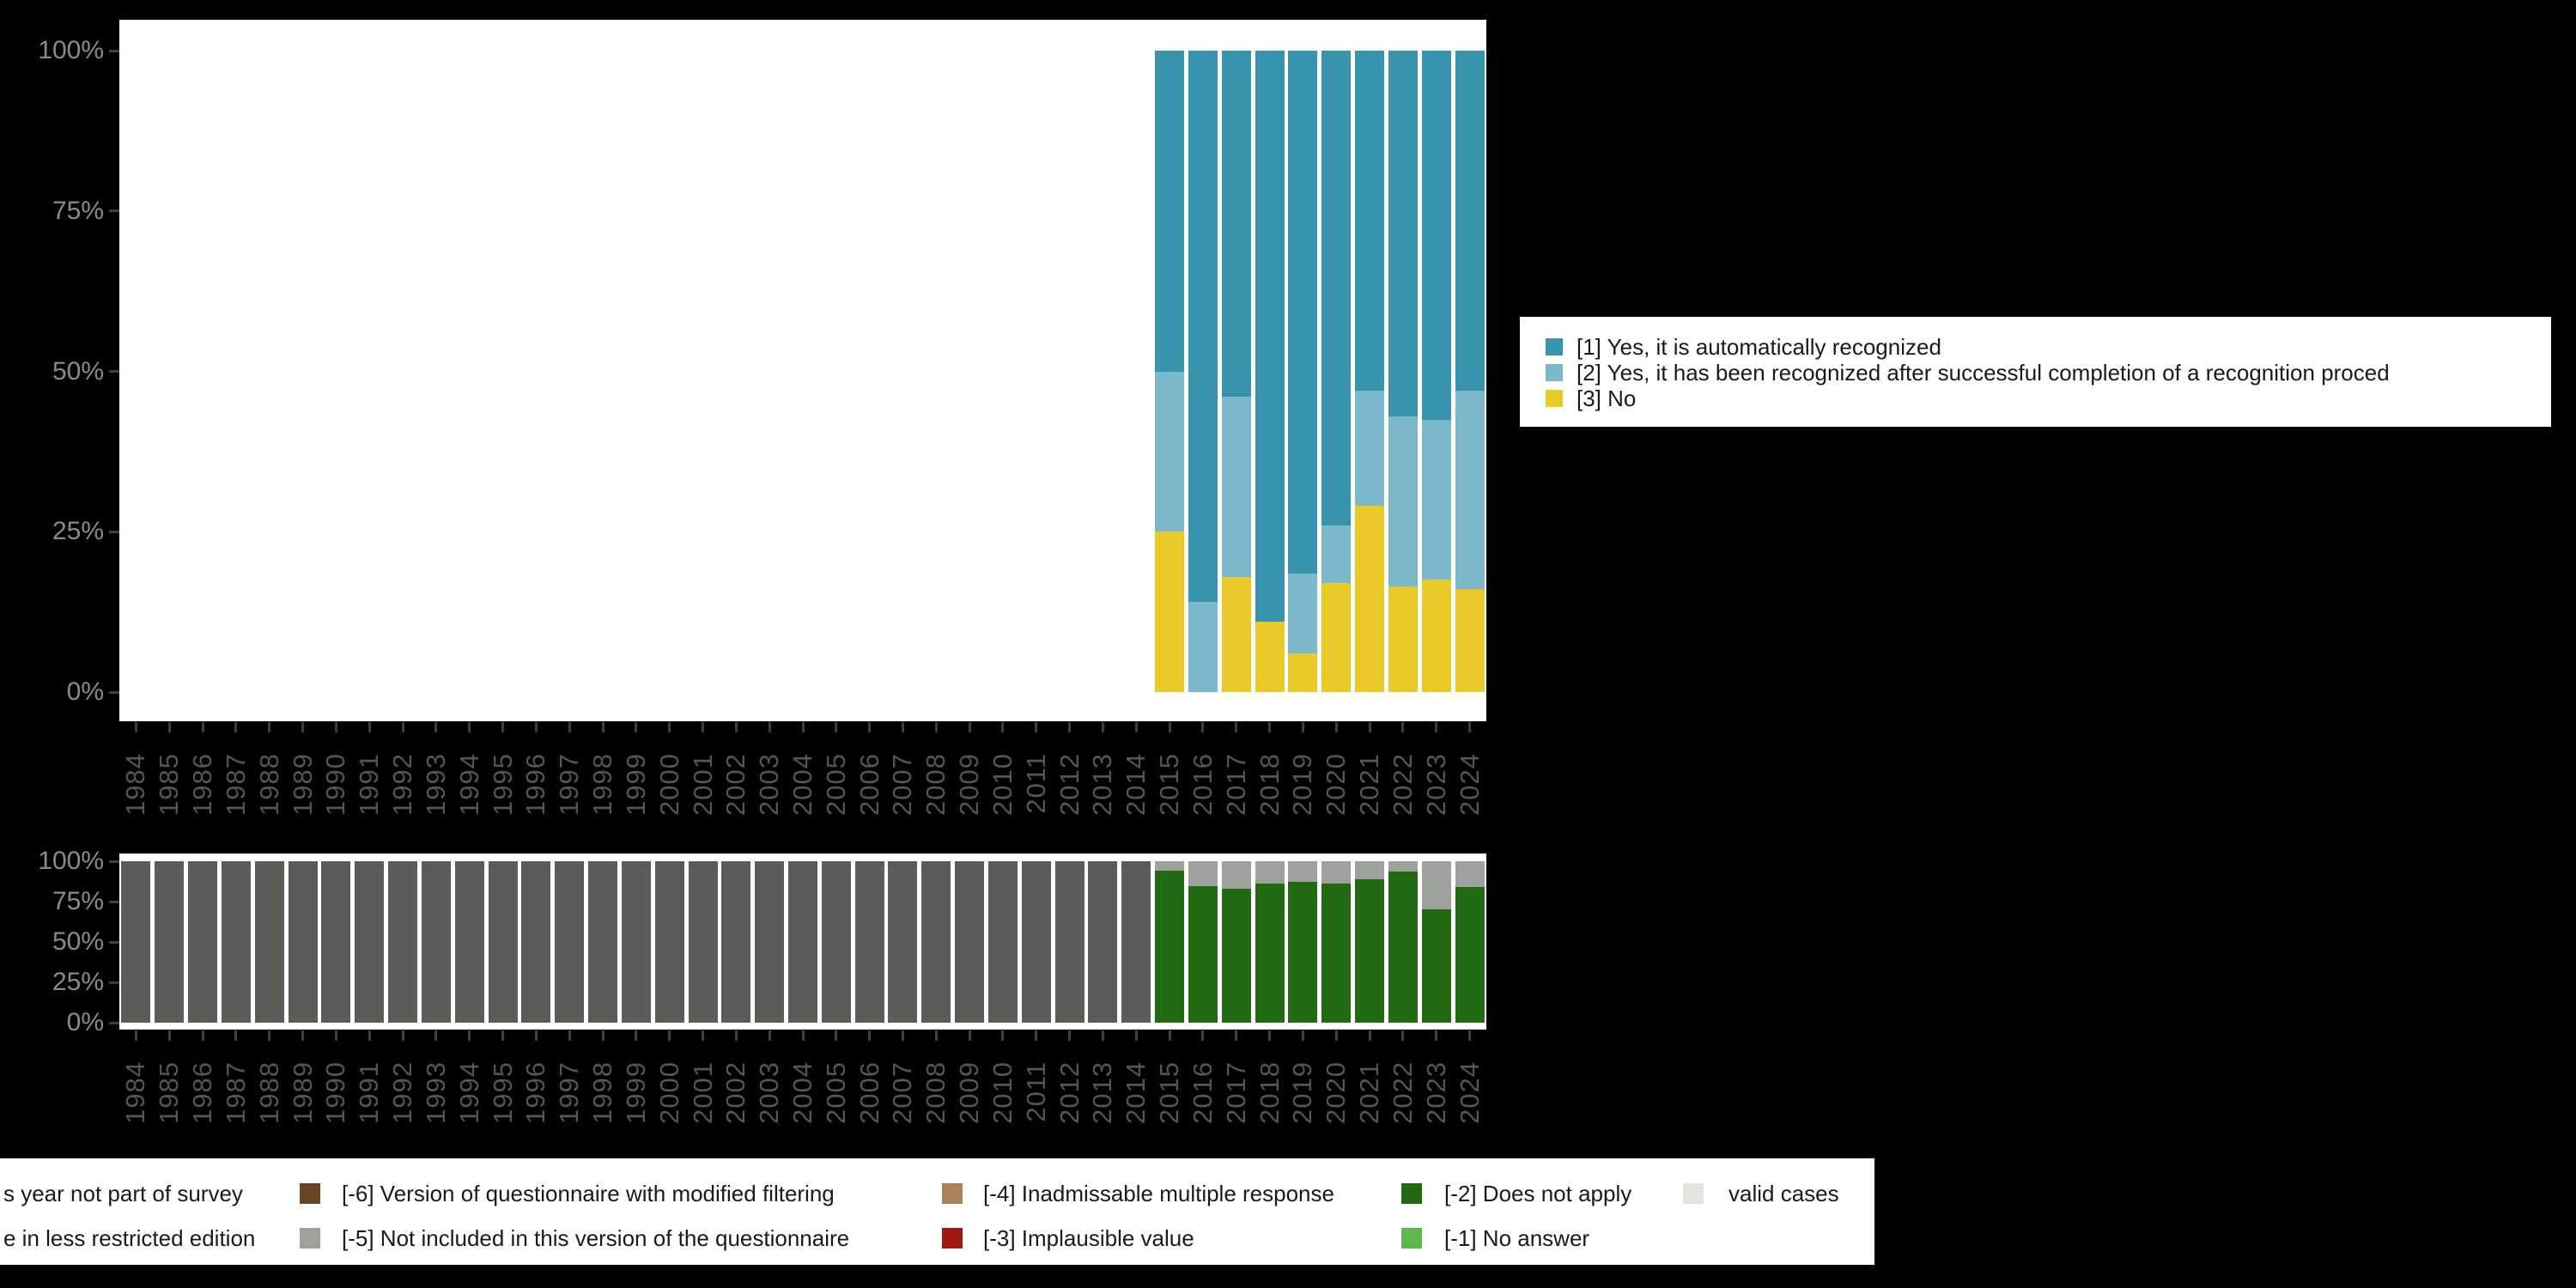 The image size is (2576, 1288). I want to click on x-axis-year-label: 2004, so click(802, 1092).